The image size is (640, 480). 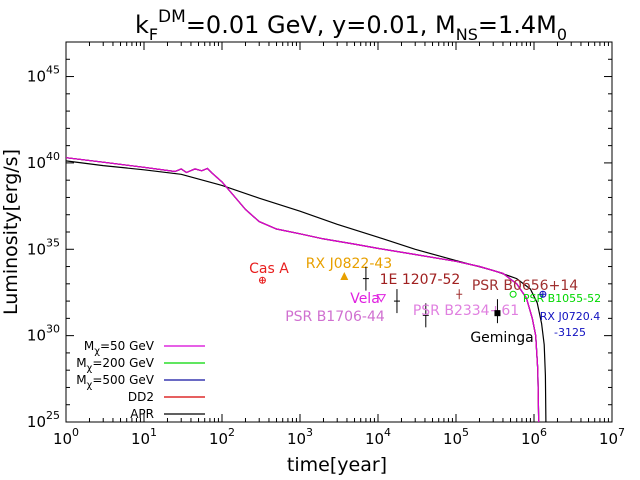 What do you see at coordinates (335, 317) in the screenshot?
I see `annotation-label: PSR B1706-44` at bounding box center [335, 317].